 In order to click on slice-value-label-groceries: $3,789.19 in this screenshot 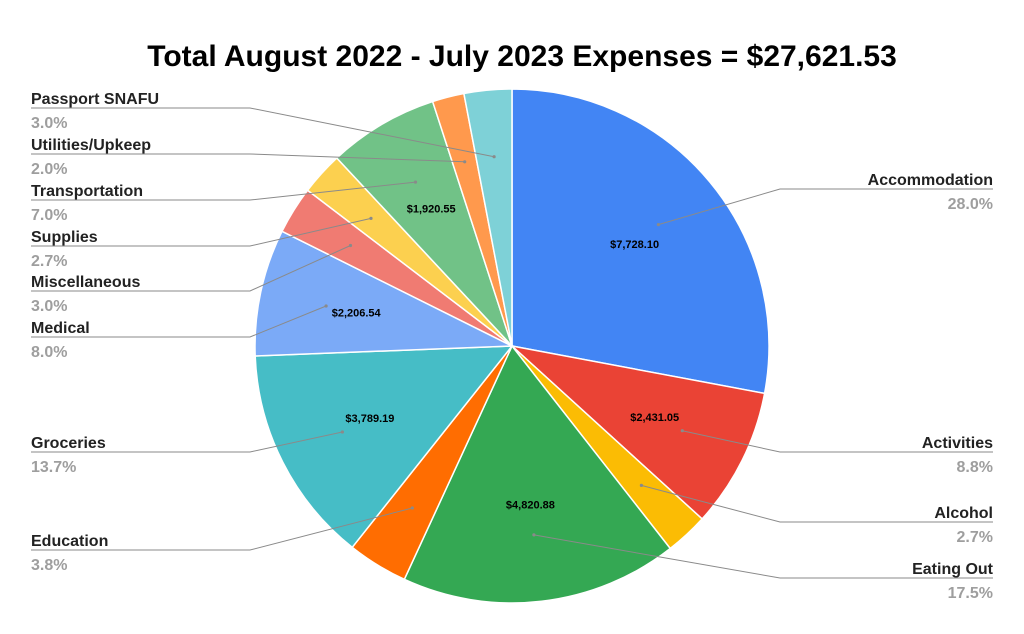, I will do `click(369, 419)`.